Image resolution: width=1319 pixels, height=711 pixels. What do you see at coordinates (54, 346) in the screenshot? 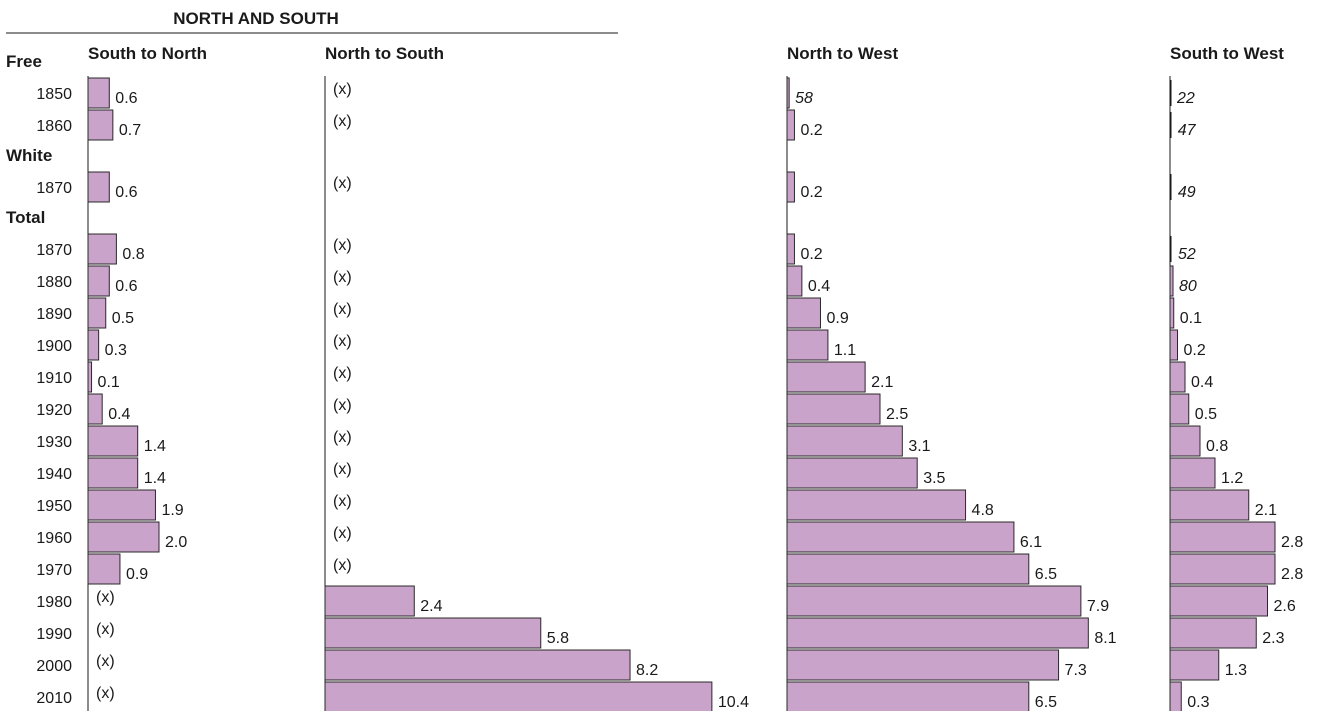
I see `year-label: 1900` at bounding box center [54, 346].